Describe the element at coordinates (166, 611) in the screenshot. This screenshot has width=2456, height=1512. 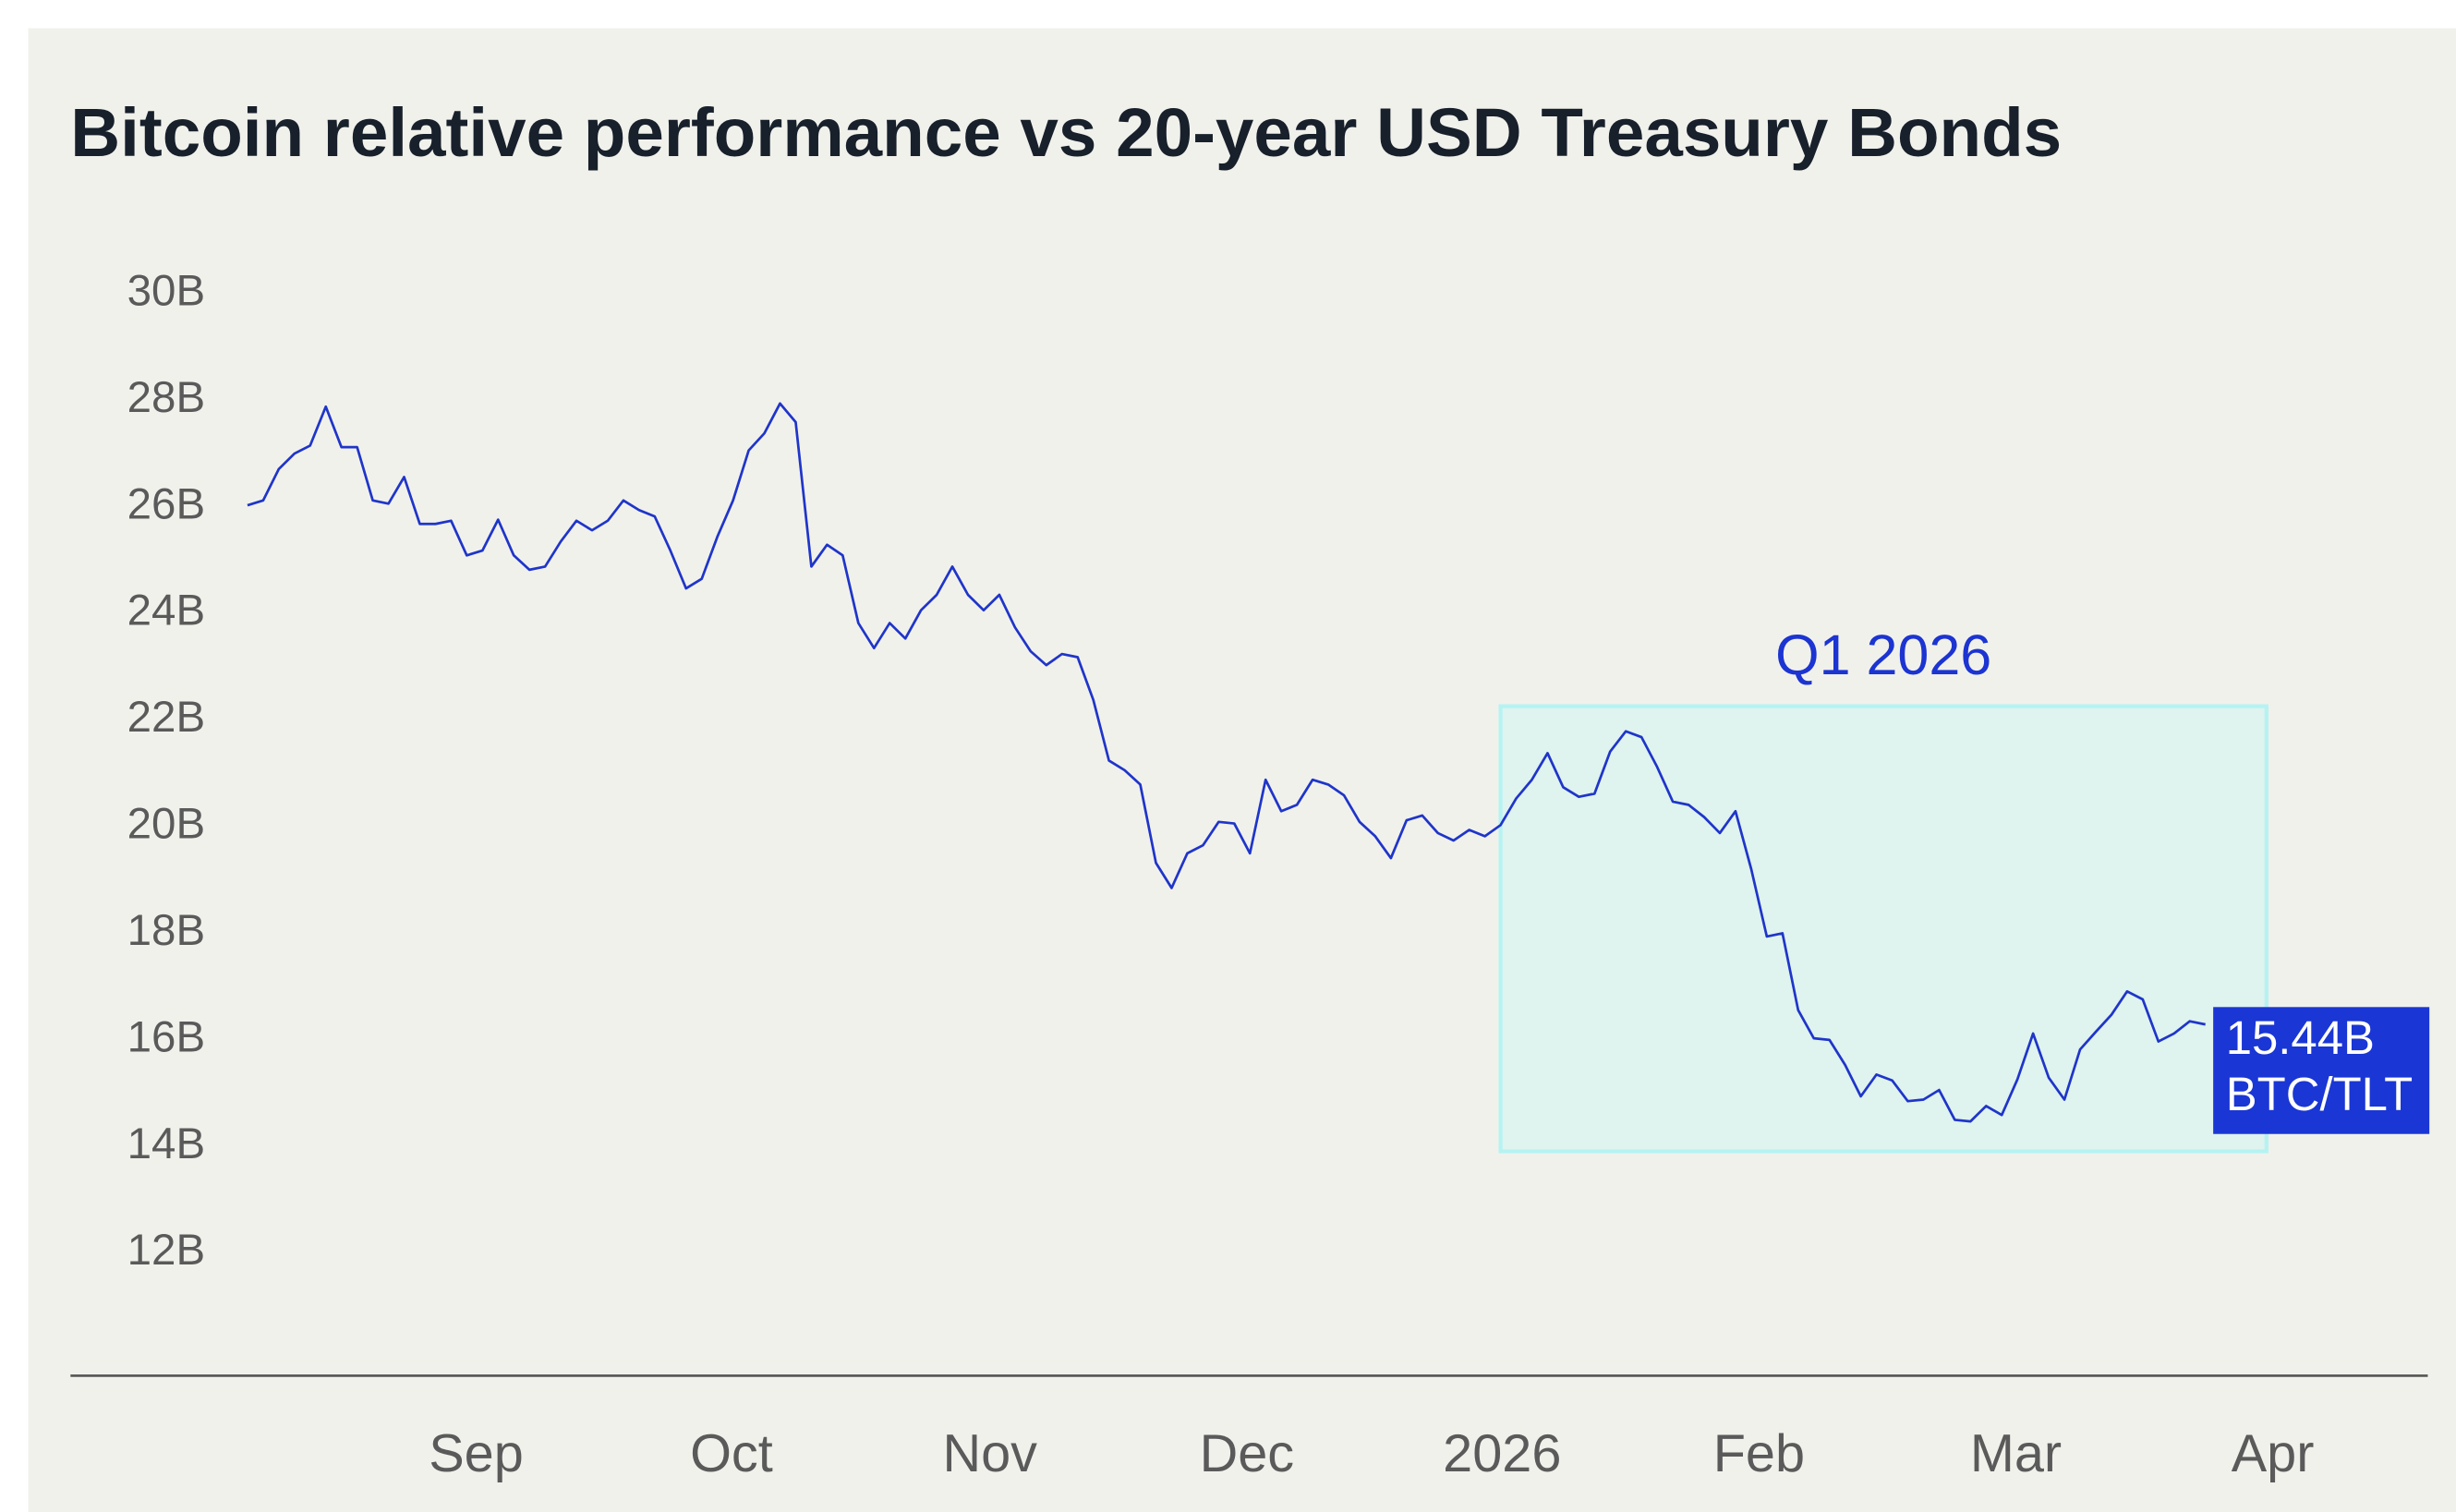
I see `y-tick-label: 24B` at that location.